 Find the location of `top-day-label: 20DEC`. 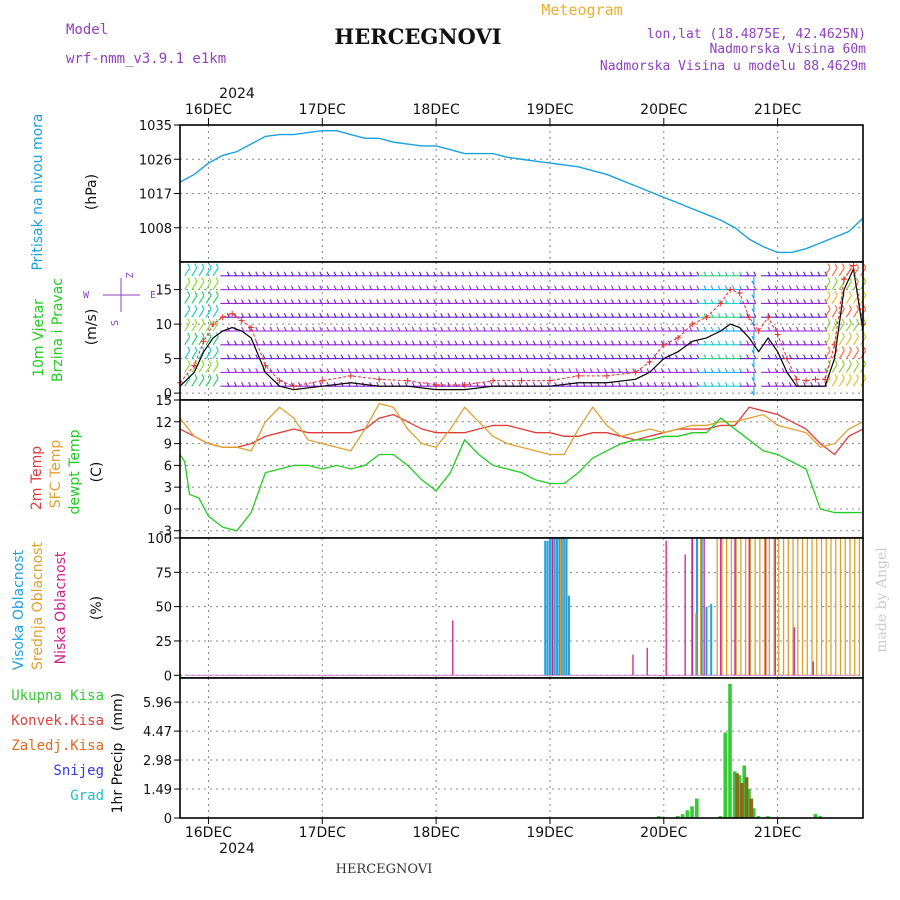

top-day-label: 20DEC is located at coordinates (663, 110).